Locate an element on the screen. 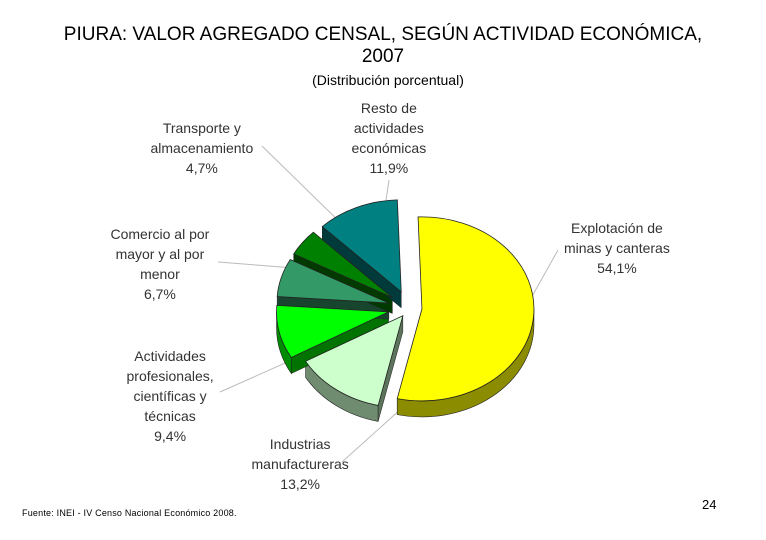  slice-label-commerce: Comercio al por mayor y al por menor 6,7% is located at coordinates (160, 264).